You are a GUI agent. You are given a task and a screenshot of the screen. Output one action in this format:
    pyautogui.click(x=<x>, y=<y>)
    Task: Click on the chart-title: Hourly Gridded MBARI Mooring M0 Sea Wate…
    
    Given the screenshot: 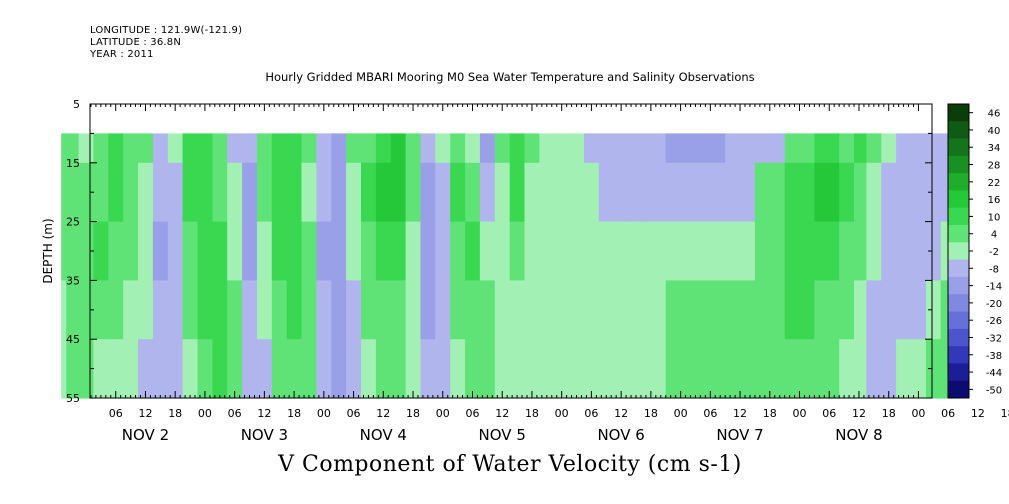 What is the action you would take?
    pyautogui.click(x=510, y=77)
    